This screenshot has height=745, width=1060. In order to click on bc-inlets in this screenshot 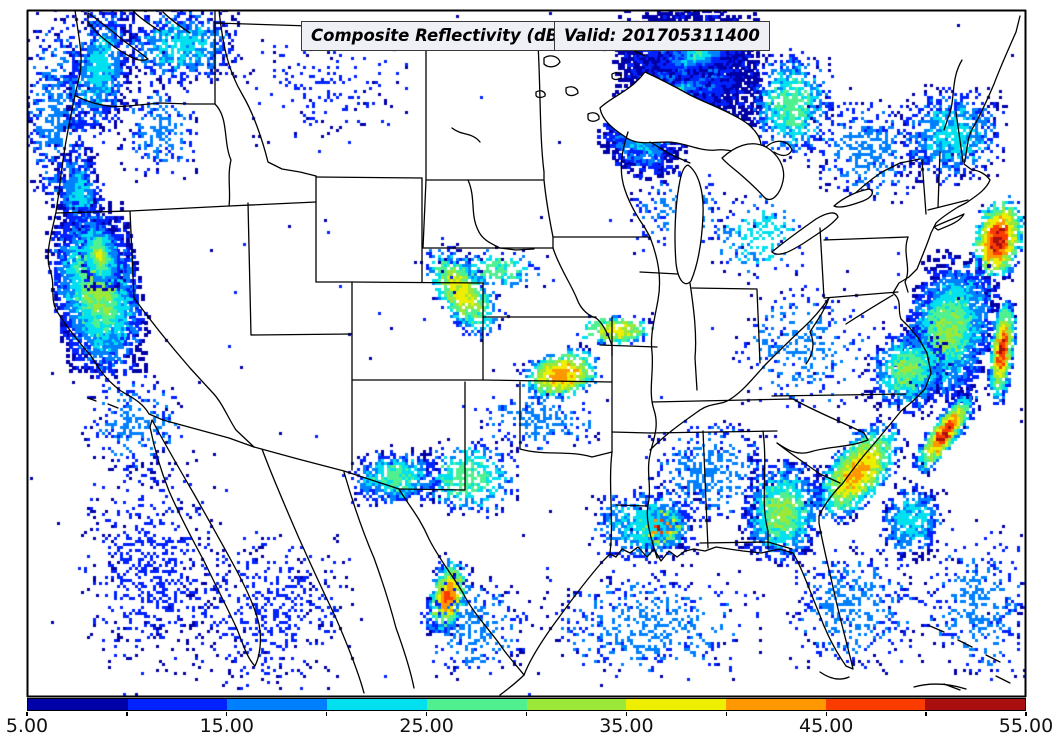, I will do `click(161, 21)`.